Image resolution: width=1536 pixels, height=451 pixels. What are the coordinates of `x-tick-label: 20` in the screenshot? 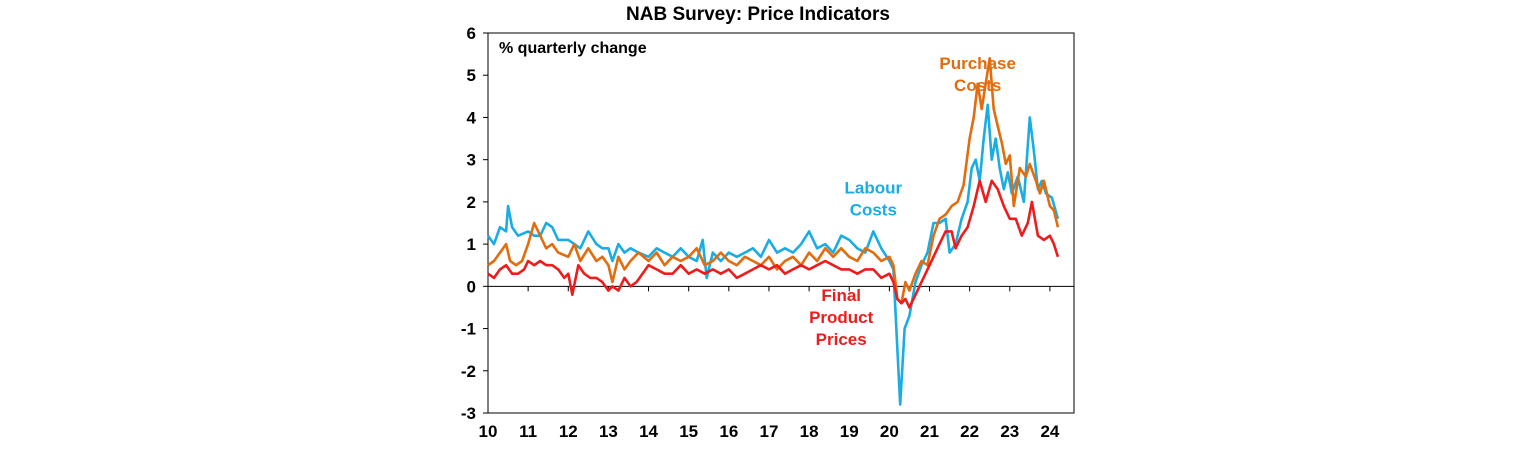 It's located at (889, 431).